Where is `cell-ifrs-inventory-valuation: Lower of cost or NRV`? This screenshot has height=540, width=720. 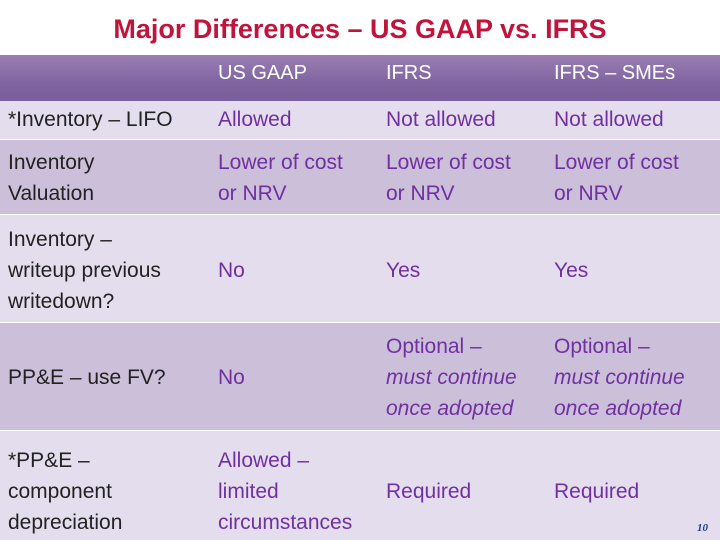 cell-ifrs-inventory-valuation: Lower of cost or NRV is located at coordinates (448, 178).